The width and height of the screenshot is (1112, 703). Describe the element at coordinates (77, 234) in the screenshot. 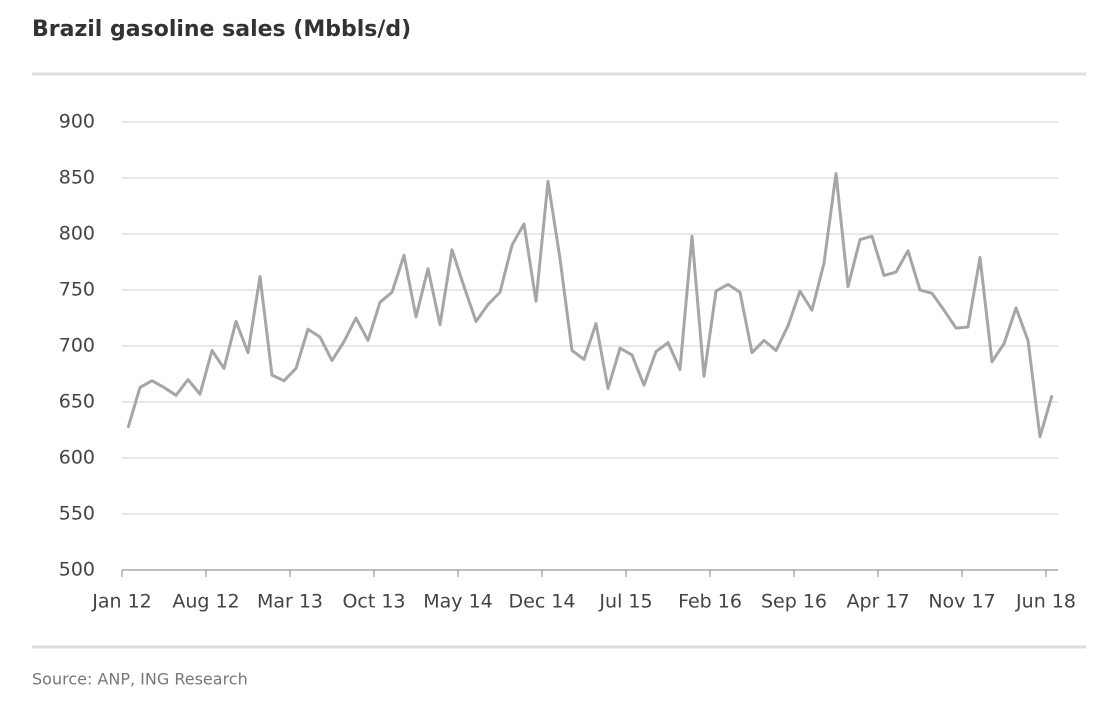

I see `y-tick-label: 800` at that location.